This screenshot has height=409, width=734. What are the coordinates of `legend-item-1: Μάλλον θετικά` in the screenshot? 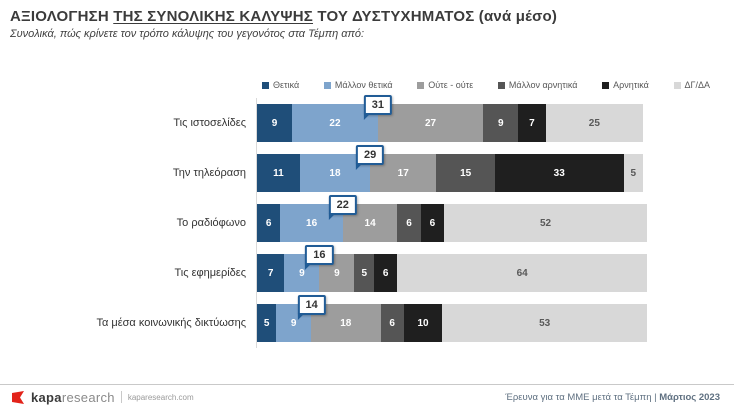 It's located at (358, 85).